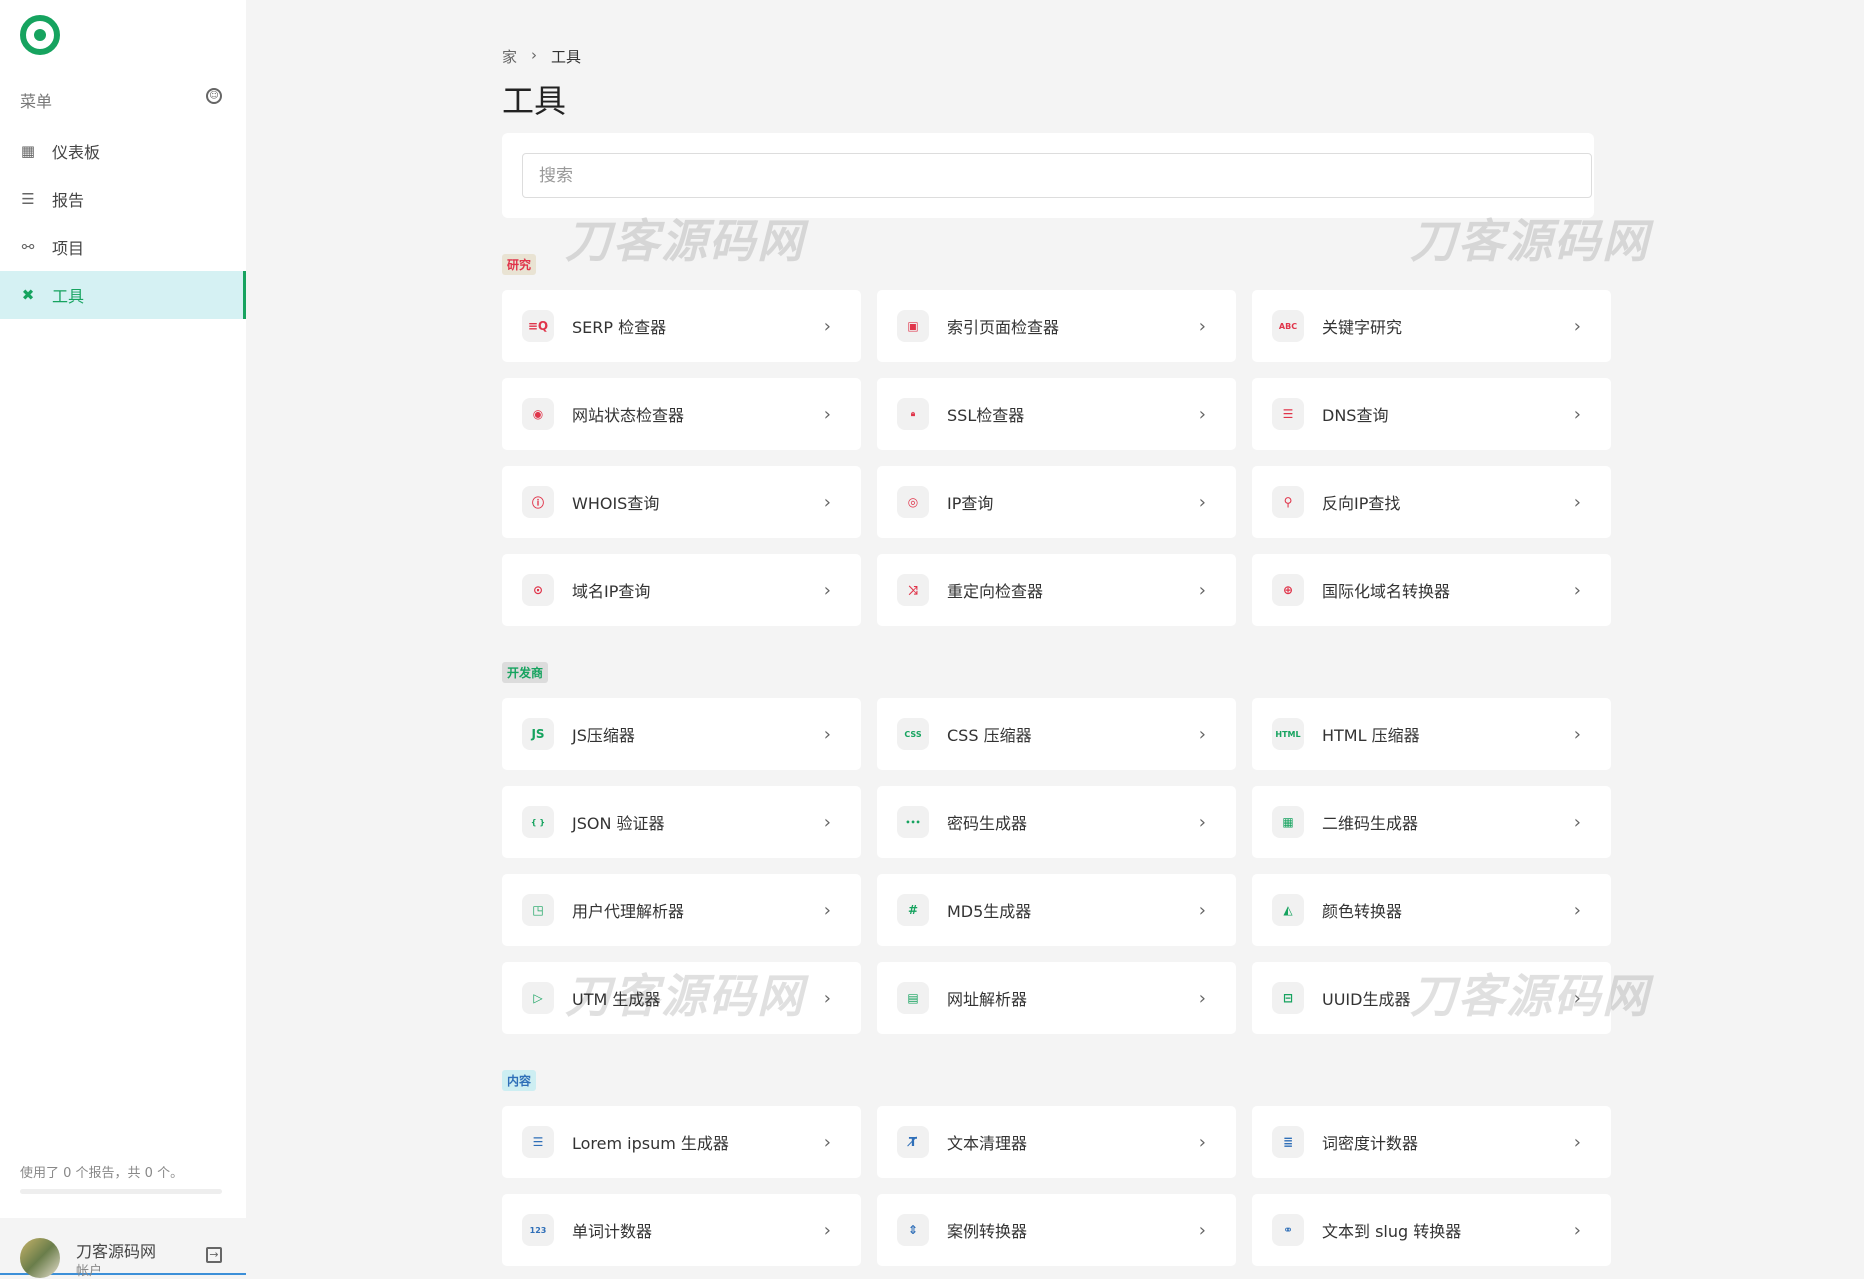 Image resolution: width=1864 pixels, height=1279 pixels. Describe the element at coordinates (913, 326) in the screenshot. I see `page-search-icon: ▣` at that location.